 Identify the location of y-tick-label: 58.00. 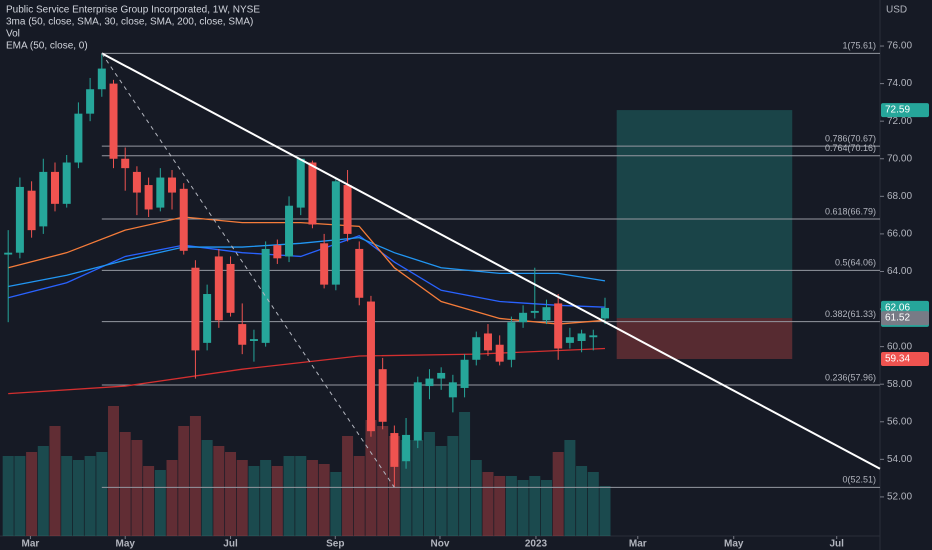
(899, 384).